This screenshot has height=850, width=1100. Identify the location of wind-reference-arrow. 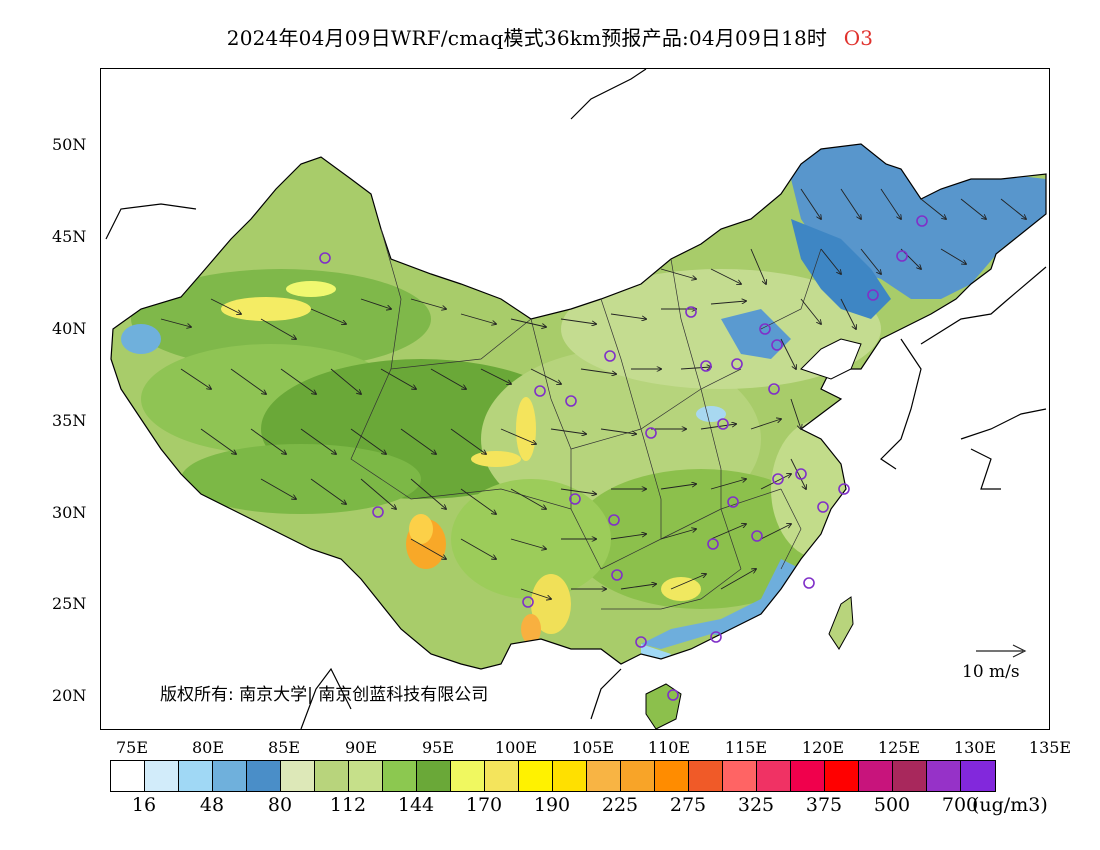
(1001, 651).